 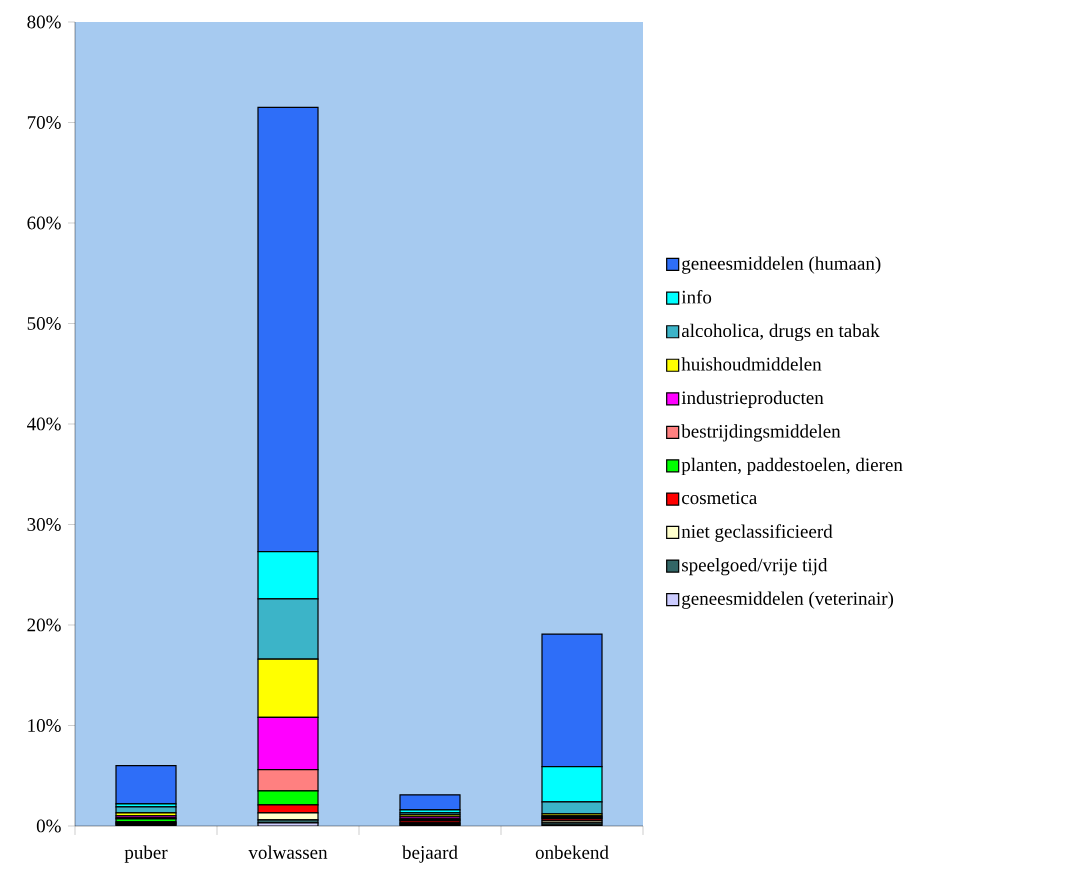 I want to click on legend-label: planten, paddestoelen, dieren, so click(x=792, y=466).